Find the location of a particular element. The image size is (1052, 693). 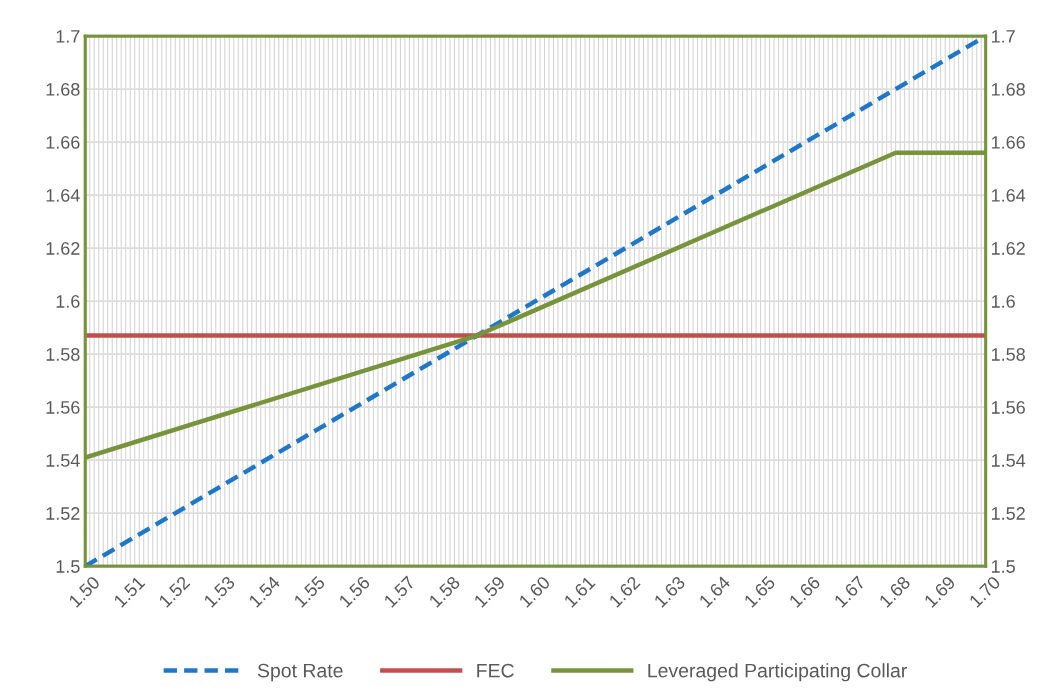

y-tick-label: 1.56 is located at coordinates (63, 407).